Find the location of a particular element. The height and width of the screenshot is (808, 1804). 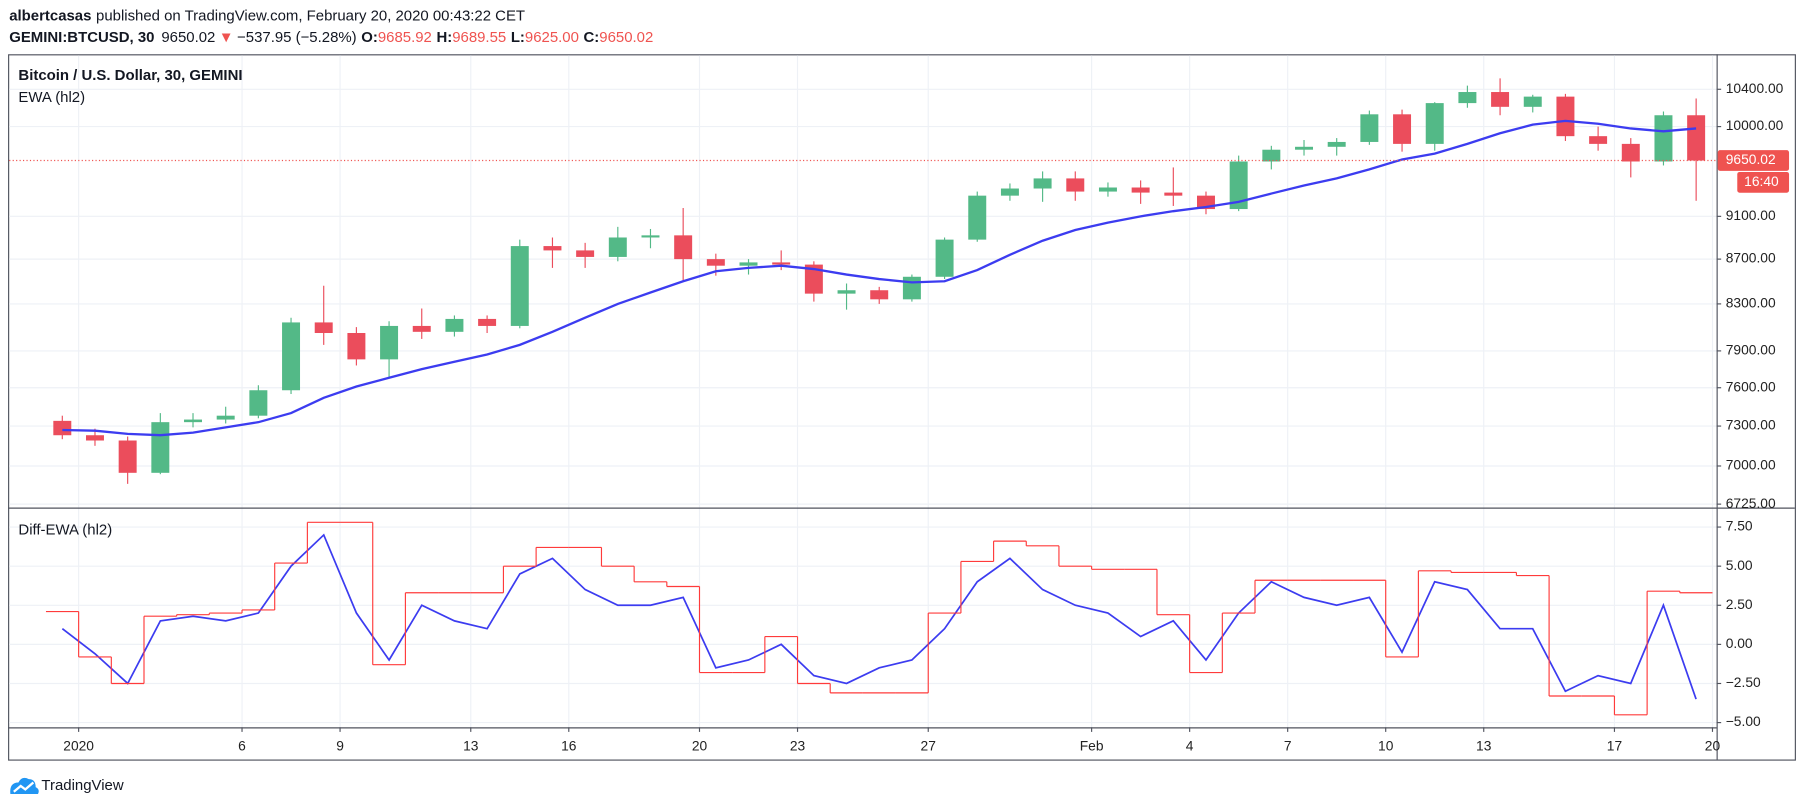

y-tick-label: 10400.00 is located at coordinates (1755, 88).